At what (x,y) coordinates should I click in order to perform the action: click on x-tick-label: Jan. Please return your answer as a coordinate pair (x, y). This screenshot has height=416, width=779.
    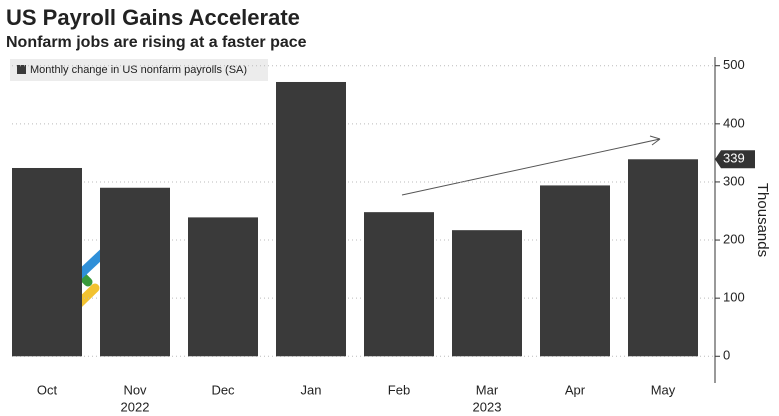
    Looking at the image, I should click on (311, 389).